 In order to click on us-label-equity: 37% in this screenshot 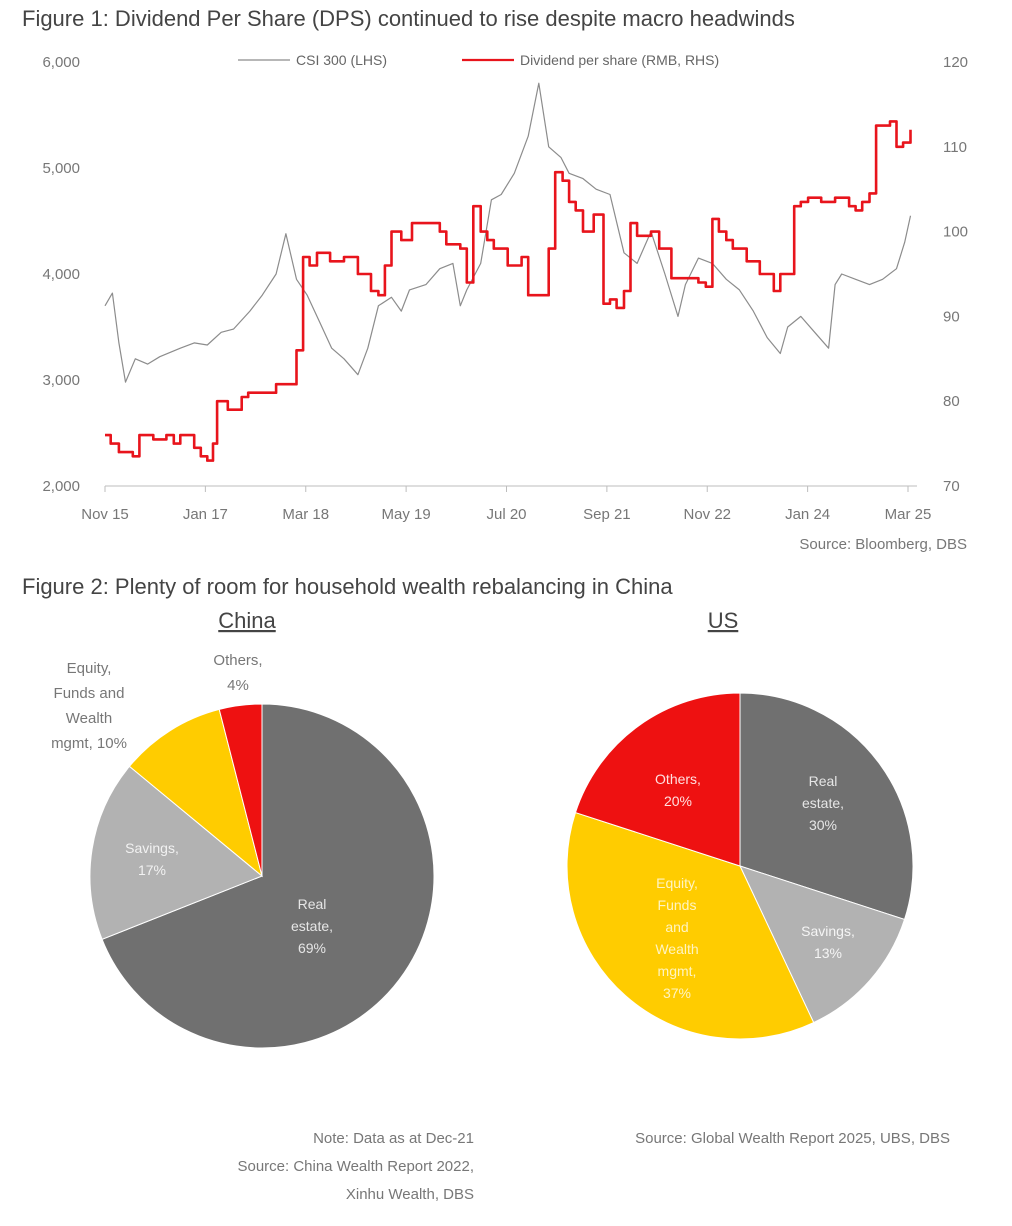, I will do `click(677, 993)`.